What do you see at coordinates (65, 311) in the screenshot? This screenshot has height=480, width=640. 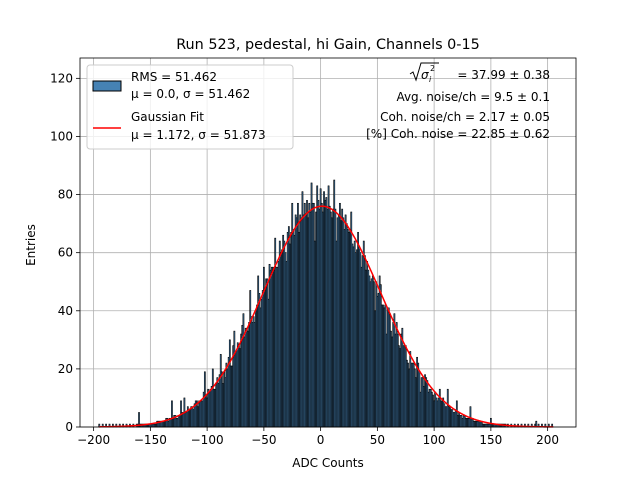 I see `y-tick-label: 40` at bounding box center [65, 311].